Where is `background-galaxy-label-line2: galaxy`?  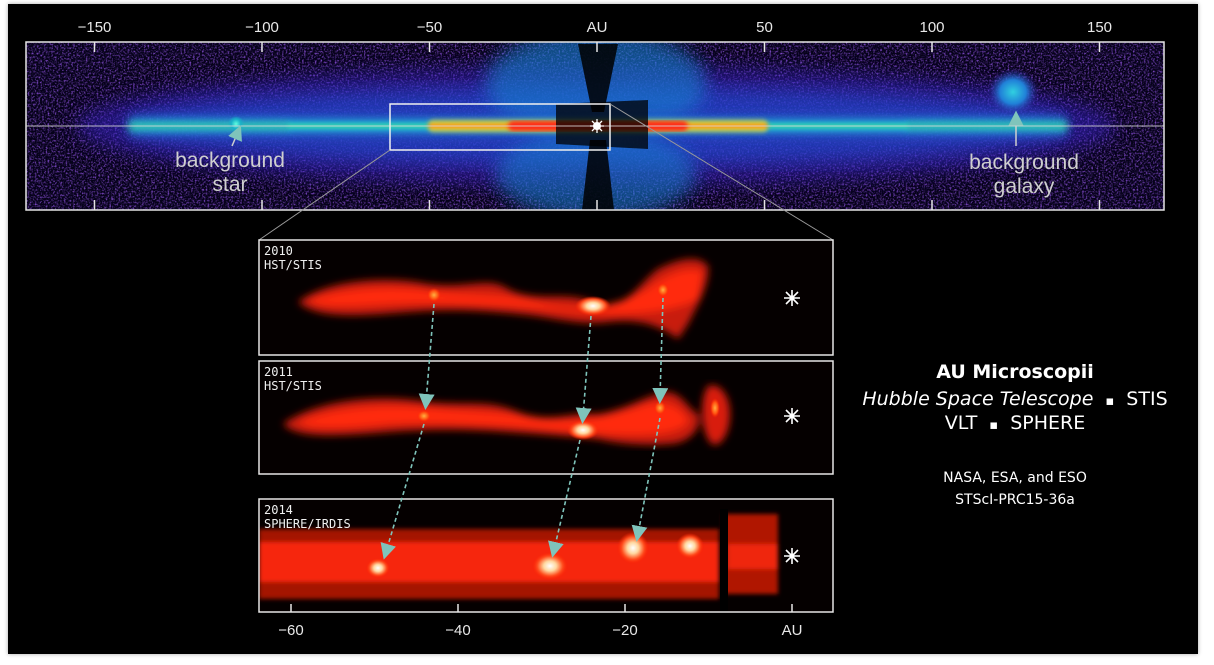 background-galaxy-label-line2: galaxy is located at coordinates (1024, 186).